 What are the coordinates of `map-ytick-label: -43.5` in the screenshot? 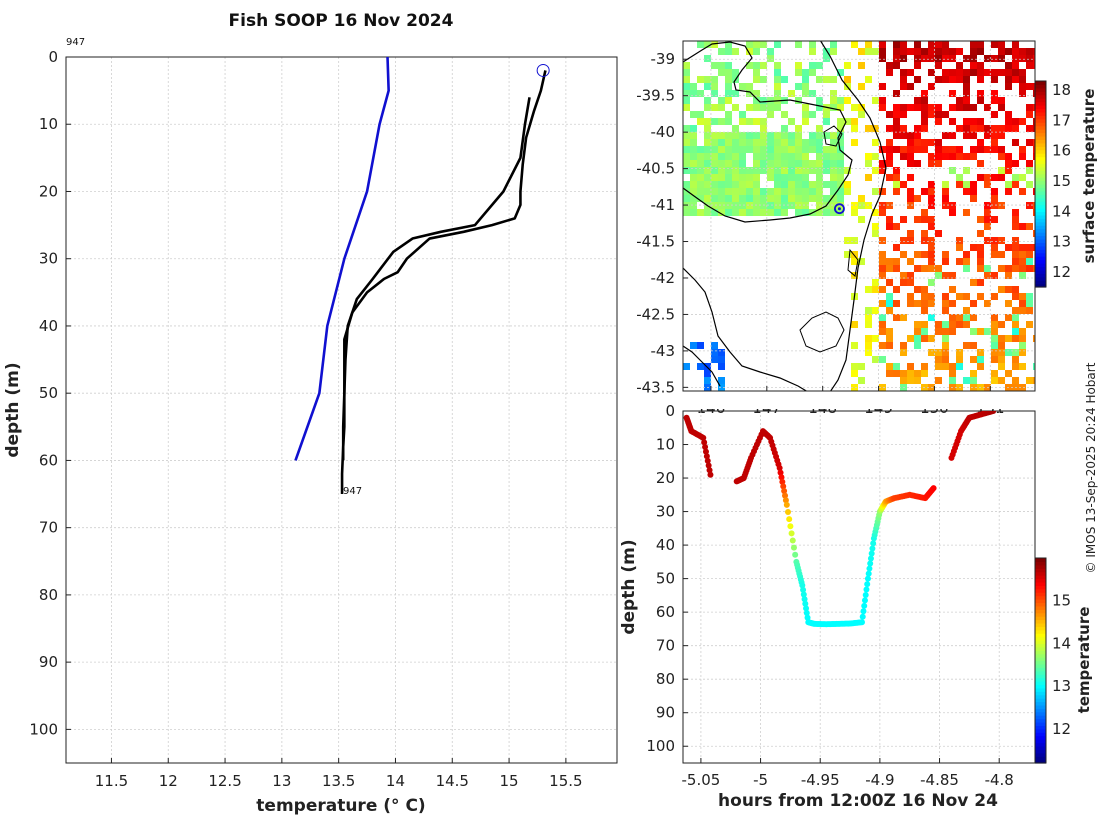 It's located at (655, 387).